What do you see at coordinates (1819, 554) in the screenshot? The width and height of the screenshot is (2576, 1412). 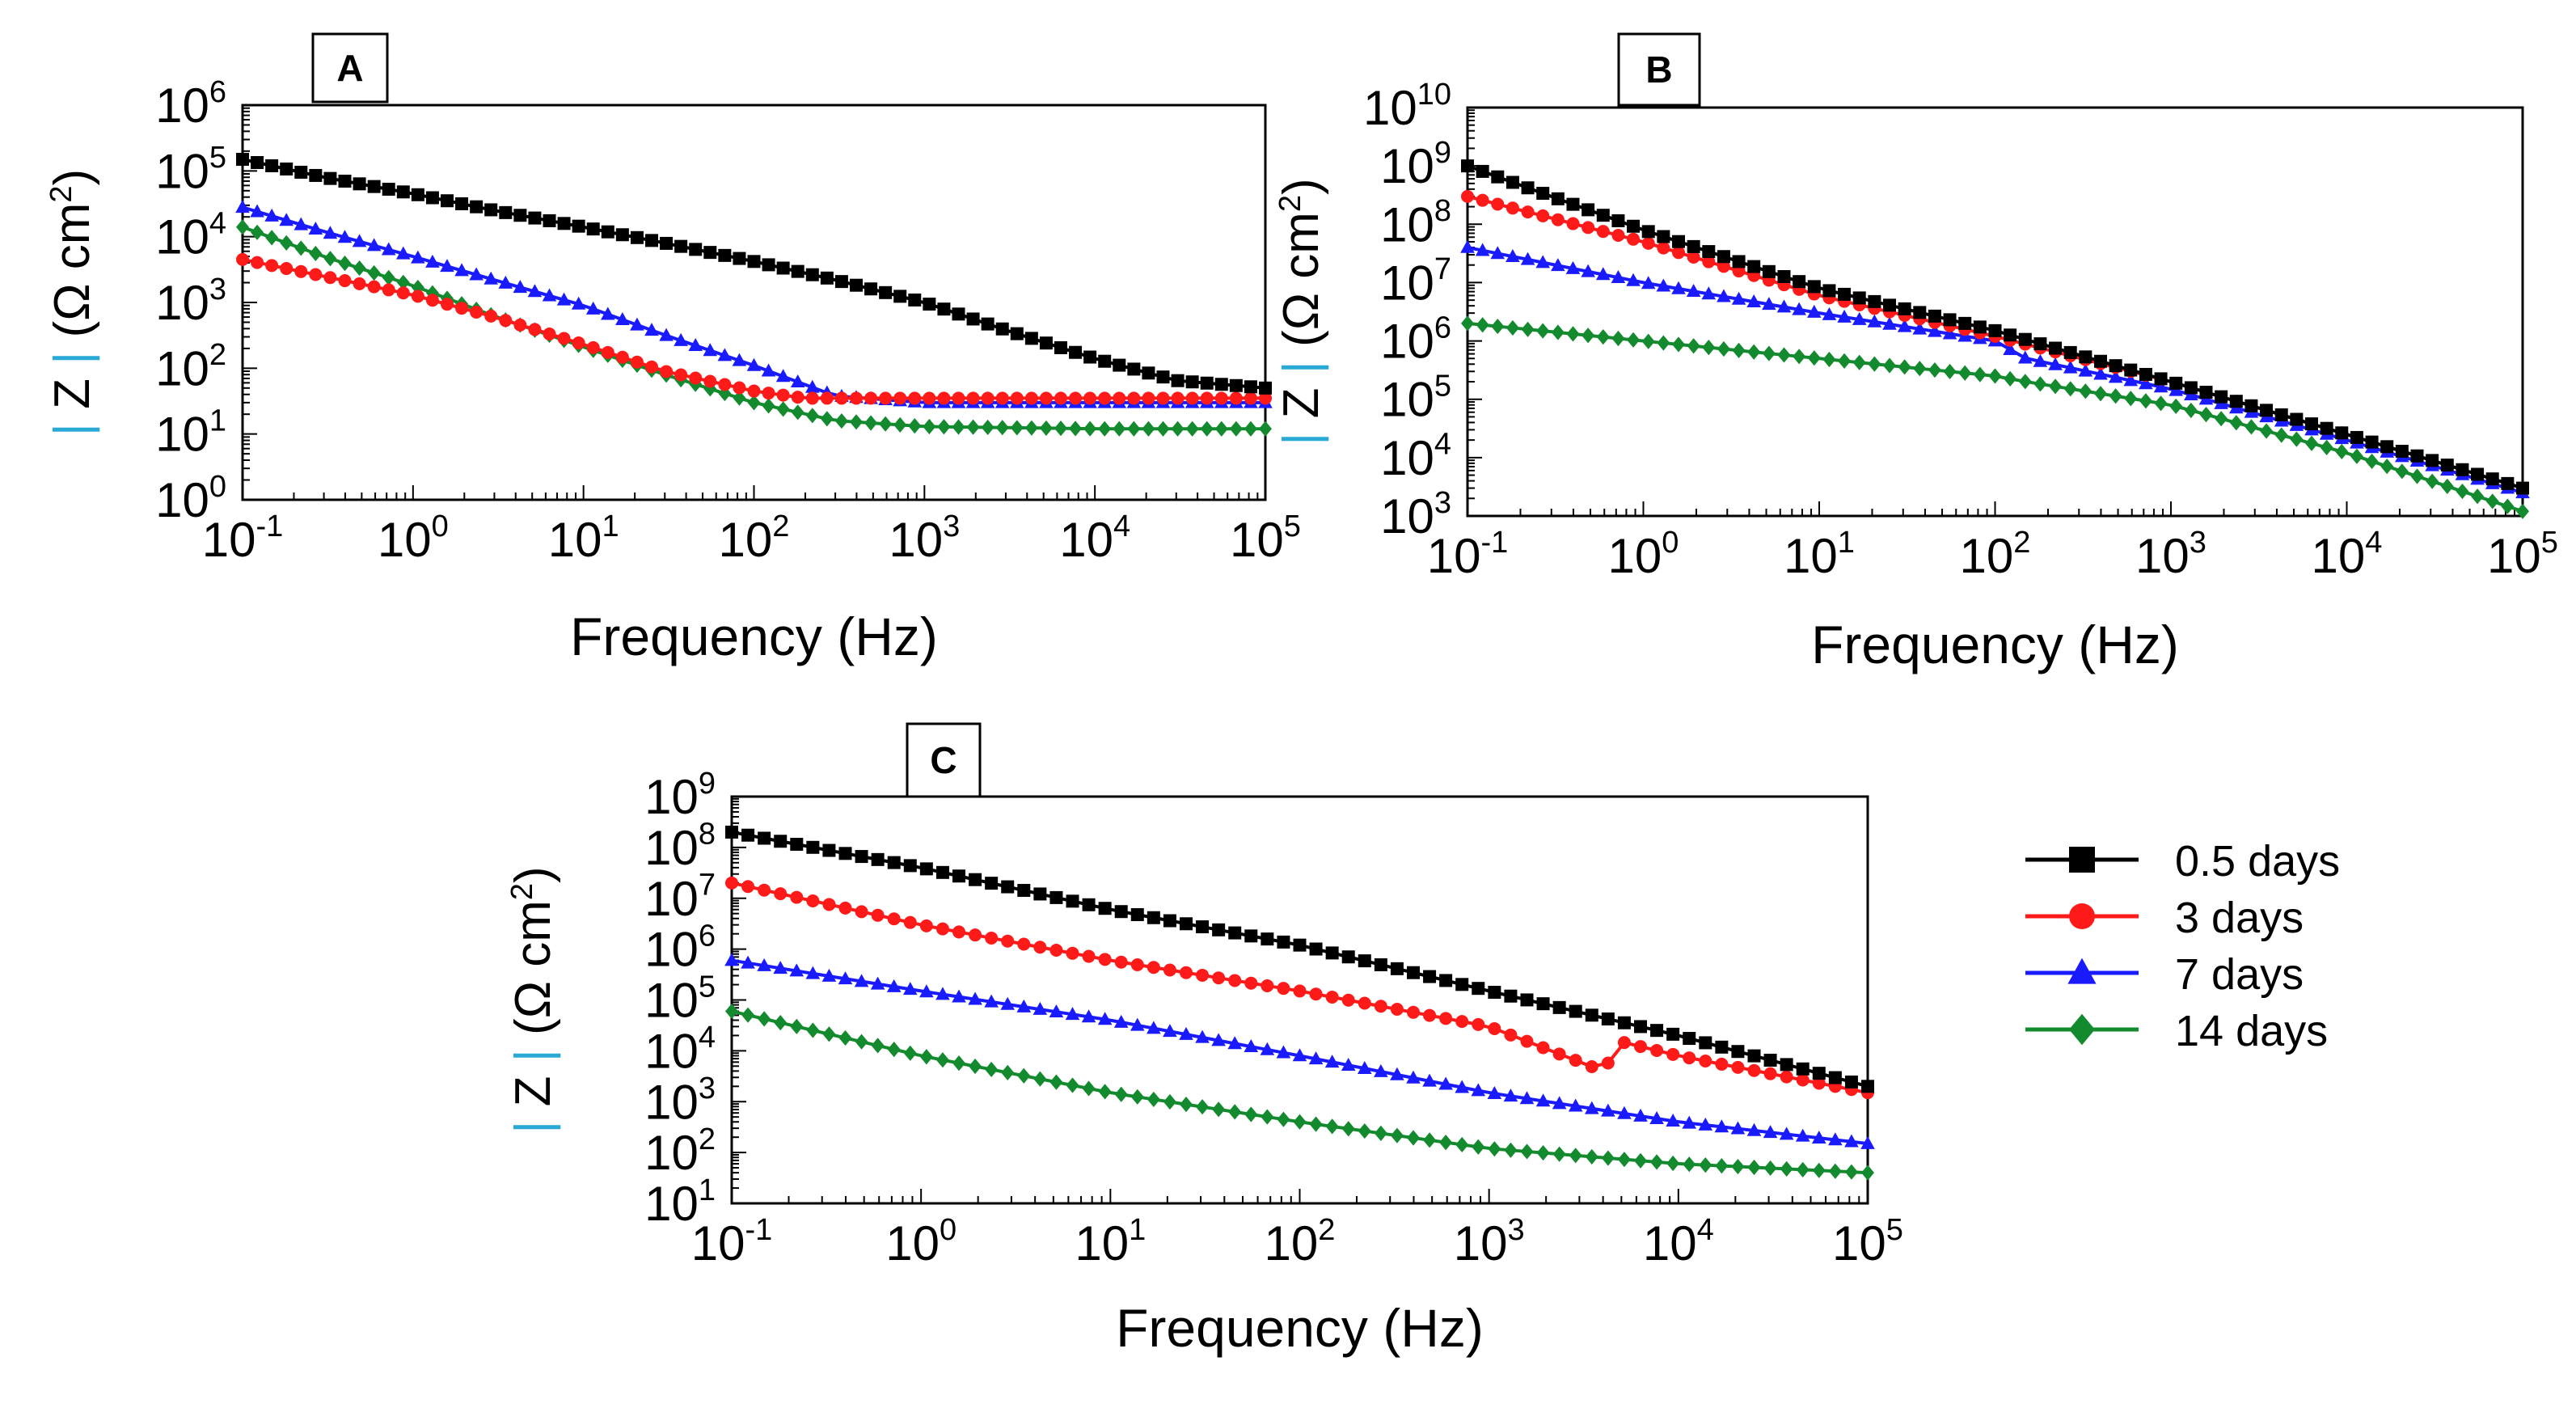 I see `x-tick-label: 10¹` at bounding box center [1819, 554].